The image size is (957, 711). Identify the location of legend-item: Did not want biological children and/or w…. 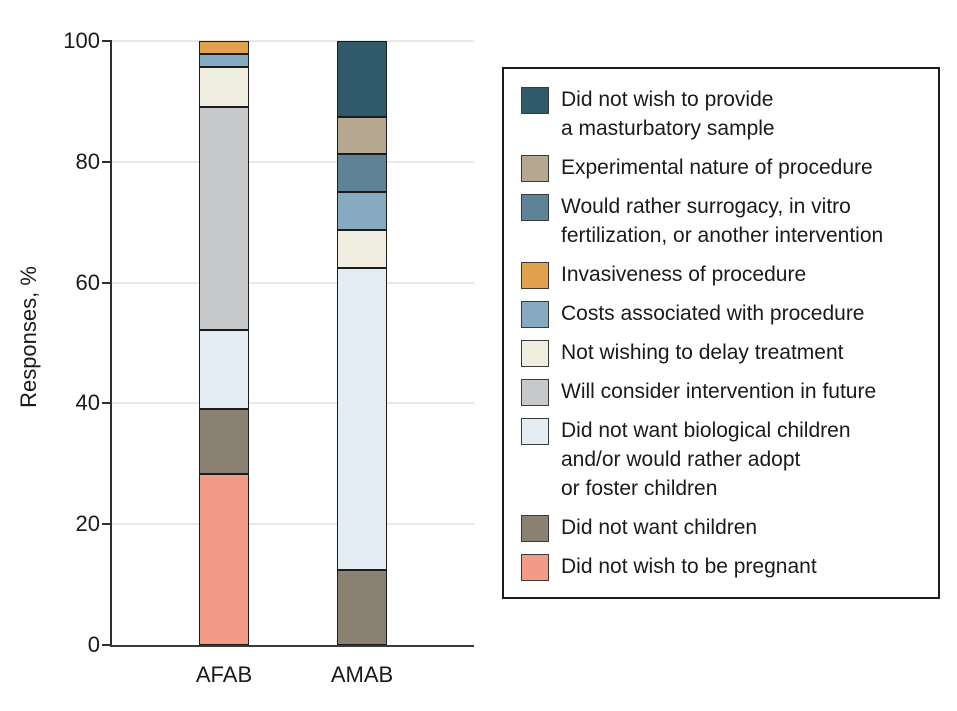
(723, 459).